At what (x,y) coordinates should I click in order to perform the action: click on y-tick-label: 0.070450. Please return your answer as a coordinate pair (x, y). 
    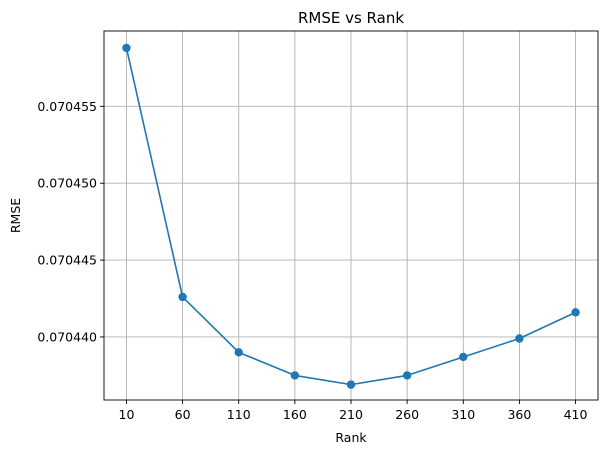
    Looking at the image, I should click on (67, 183).